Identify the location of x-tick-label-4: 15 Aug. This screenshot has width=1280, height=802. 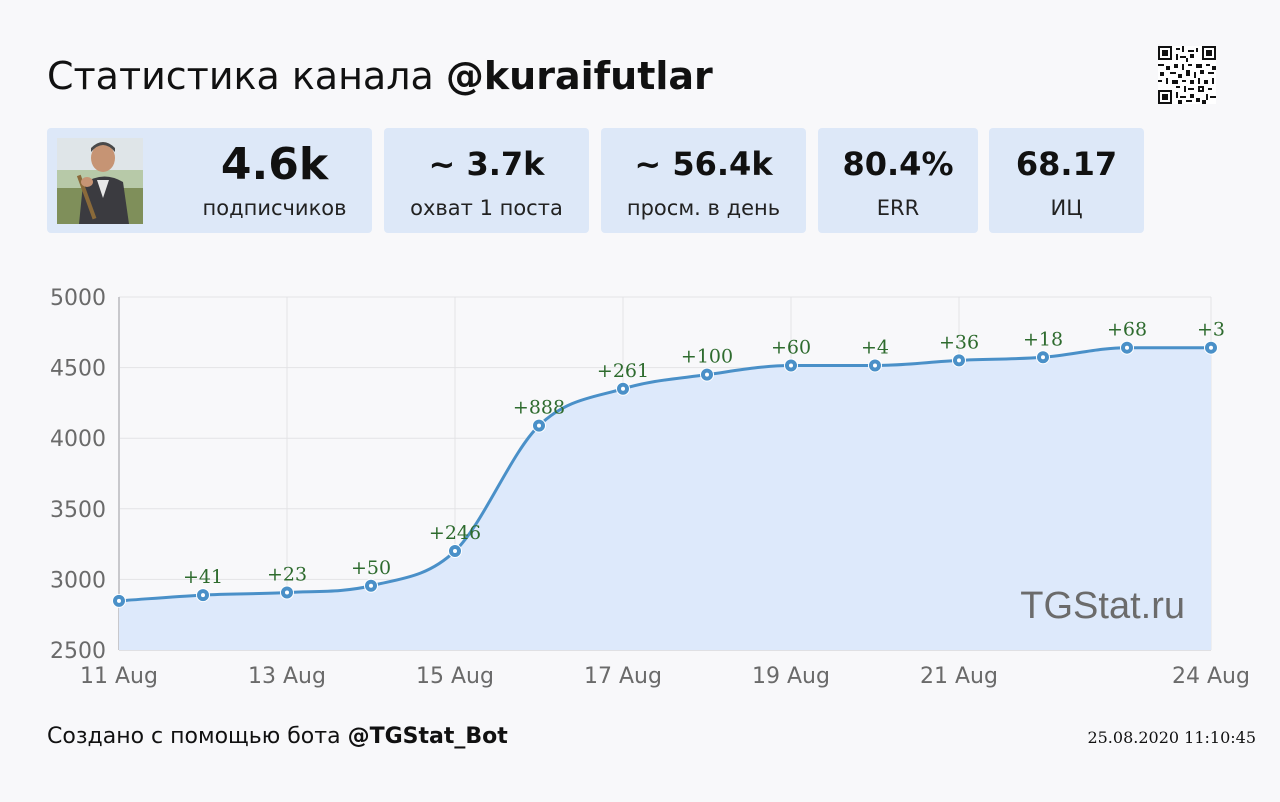
(455, 676).